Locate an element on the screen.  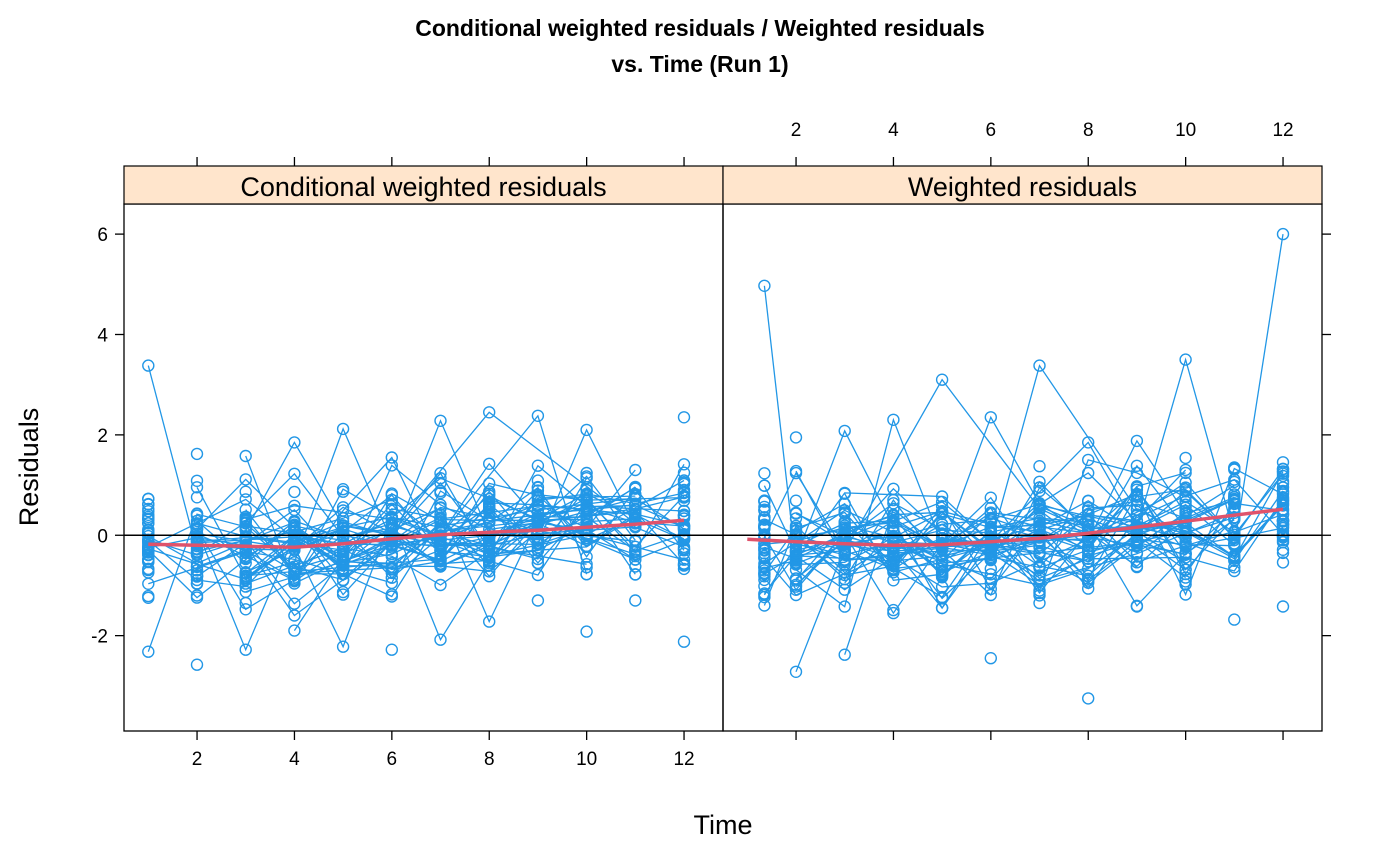
tick-label: 8 is located at coordinates (489, 759).